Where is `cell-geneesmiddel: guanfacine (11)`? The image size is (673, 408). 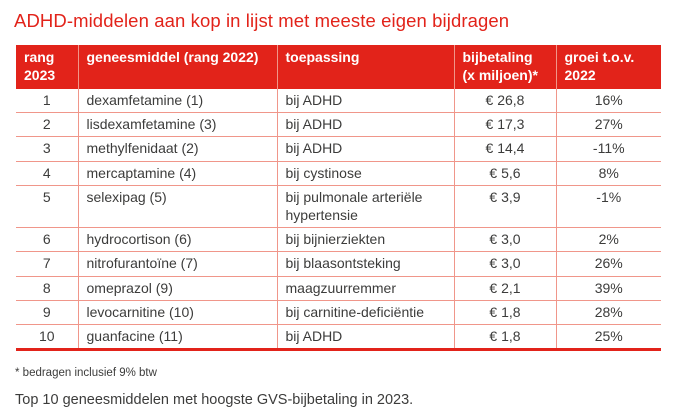
cell-geneesmiddel: guanfacine (11) is located at coordinates (177, 337).